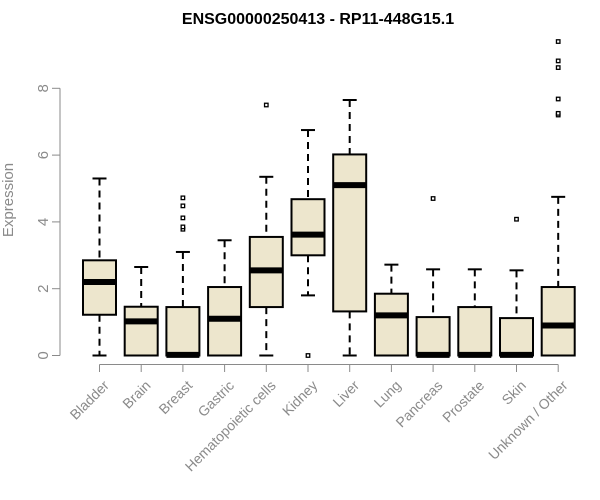  I want to click on x-tick-label: Unknown / Other, so click(528, 420).